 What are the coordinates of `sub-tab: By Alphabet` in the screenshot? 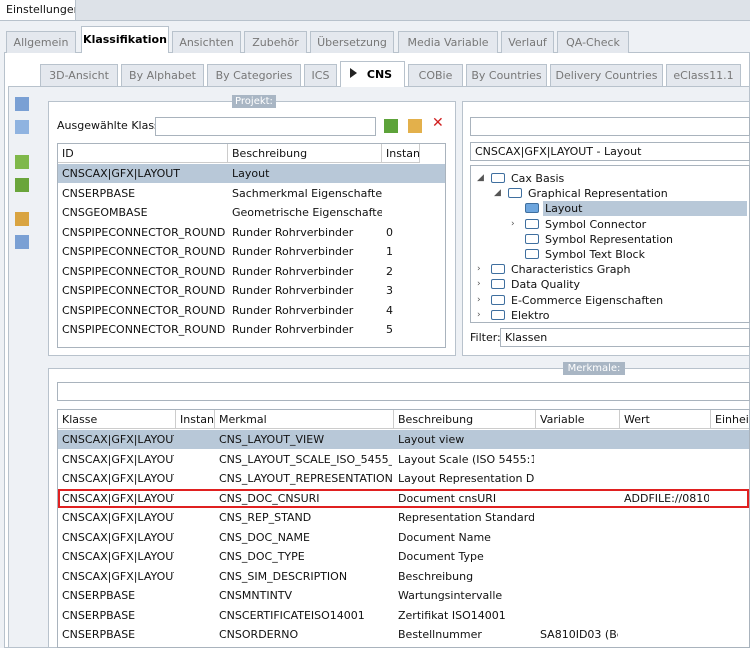 It's located at (162, 75).